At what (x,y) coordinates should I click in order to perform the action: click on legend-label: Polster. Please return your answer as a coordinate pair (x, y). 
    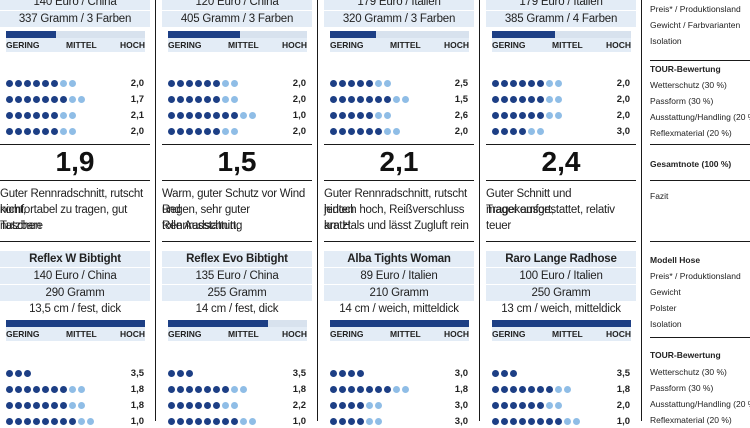
    Looking at the image, I should click on (663, 308).